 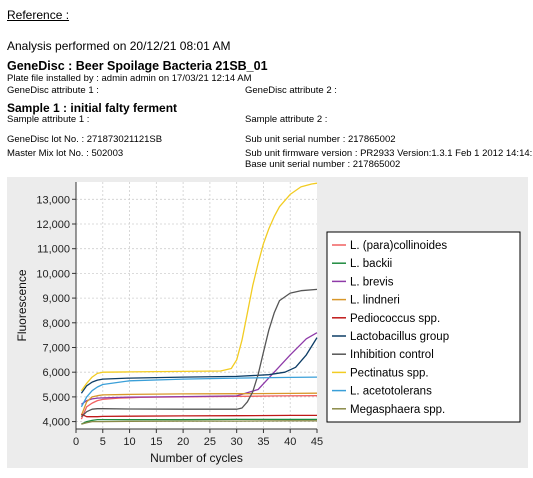 What do you see at coordinates (395, 319) in the screenshot?
I see `legend-label: Pediococcus spp.` at bounding box center [395, 319].